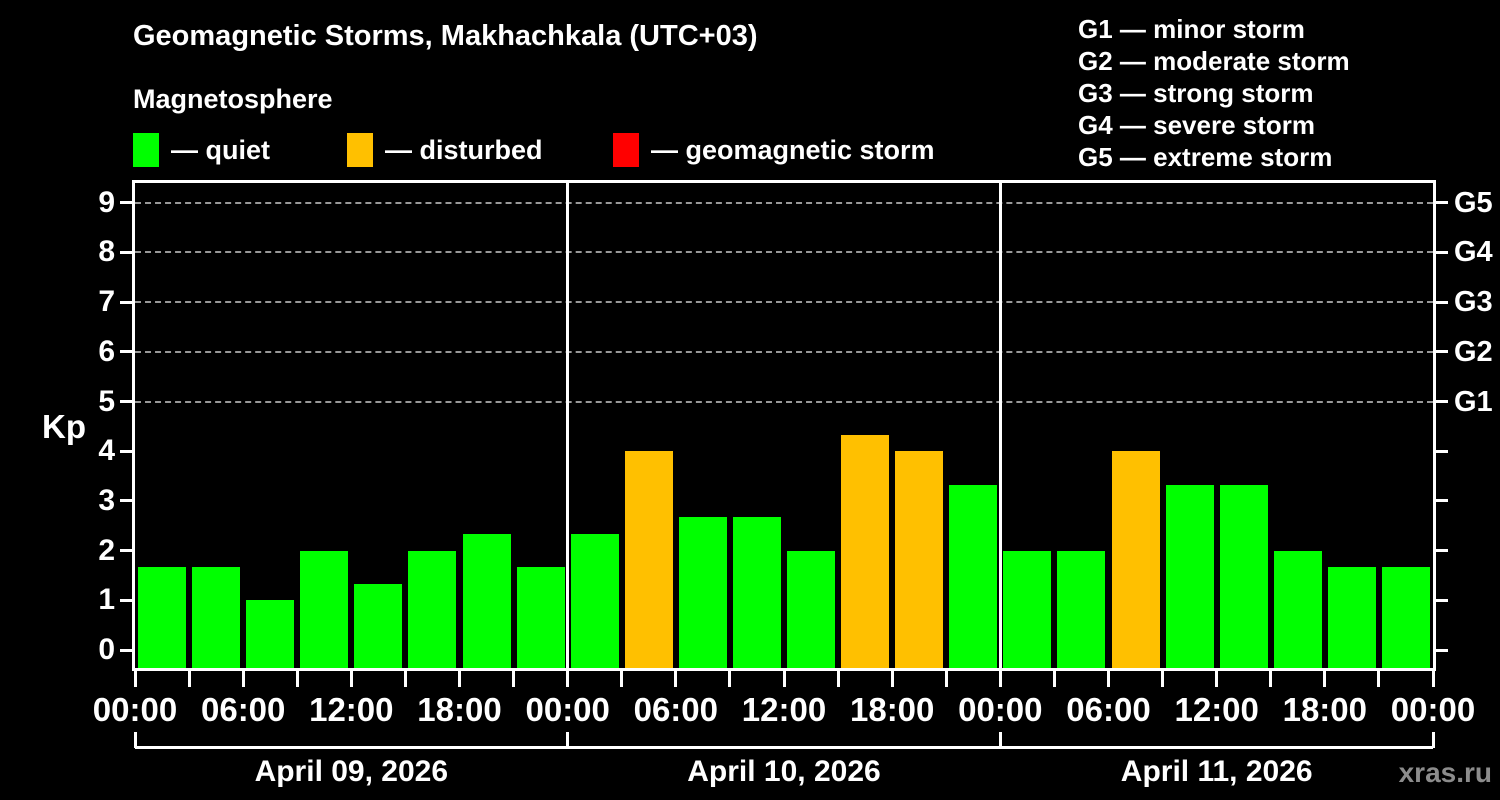 The width and height of the screenshot is (1500, 800). What do you see at coordinates (106, 649) in the screenshot?
I see `y-tick-label: 0` at bounding box center [106, 649].